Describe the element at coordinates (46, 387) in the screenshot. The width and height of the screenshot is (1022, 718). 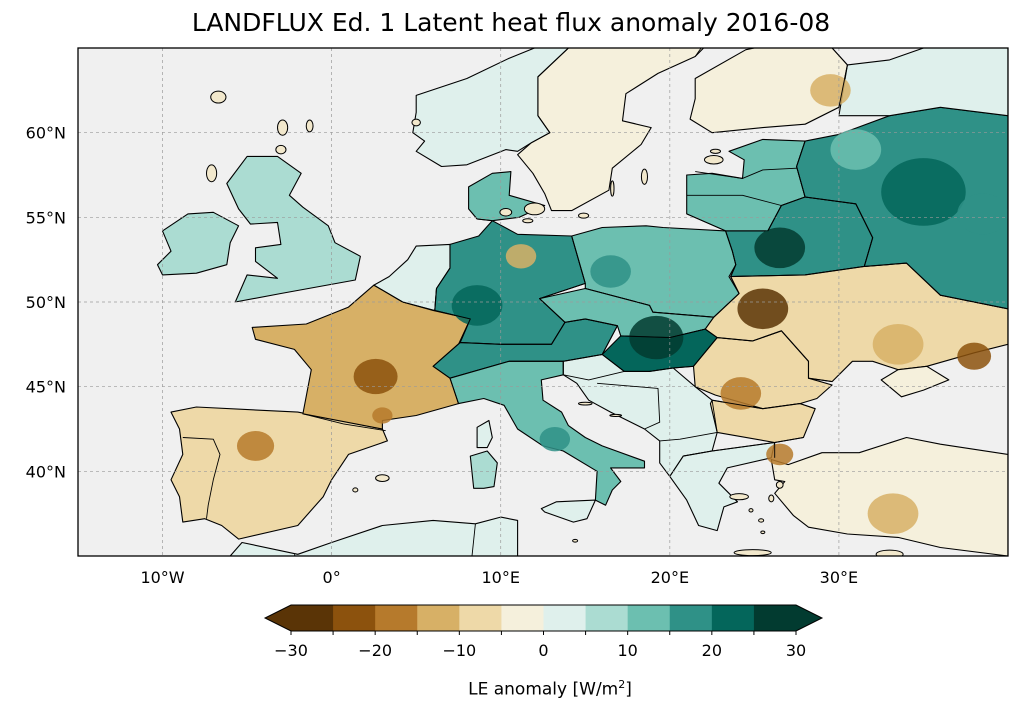
I see `y-tick-label: 45°N` at that location.